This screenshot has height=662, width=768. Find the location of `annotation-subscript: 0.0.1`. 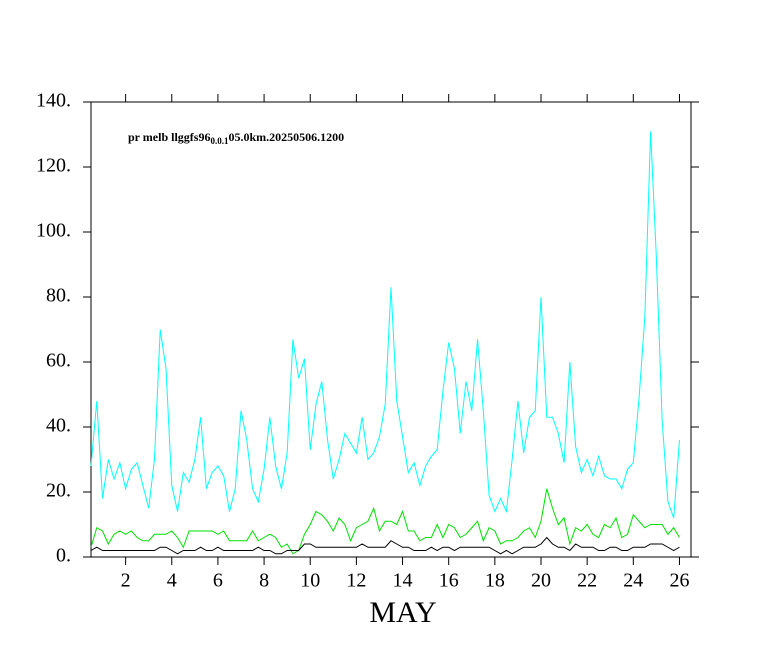

annotation-subscript: 0.0.1 is located at coordinates (219, 141).